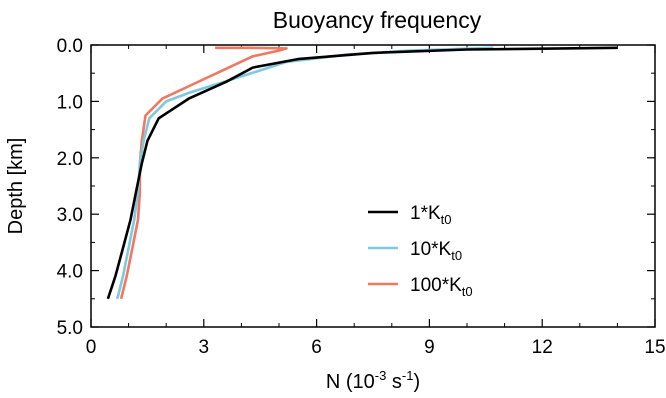  I want to click on x-tick-label: 6, so click(316, 347).